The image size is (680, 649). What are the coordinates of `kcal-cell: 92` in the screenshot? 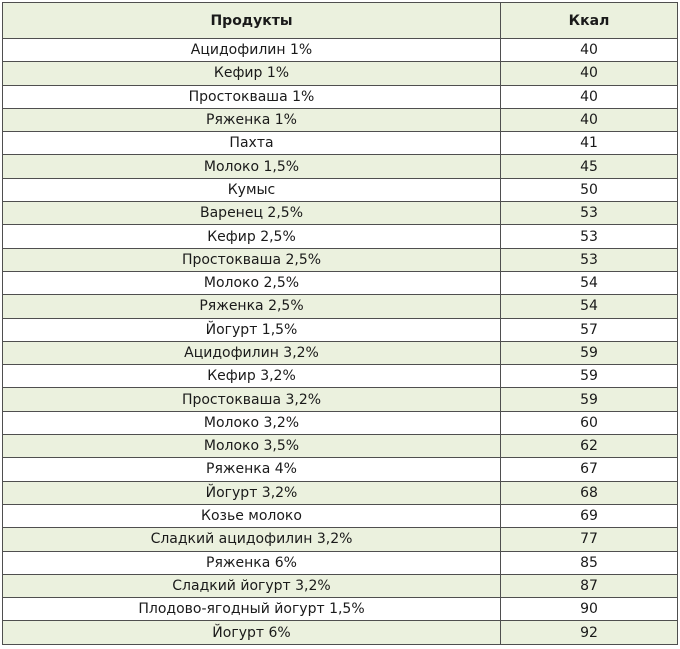 It's located at (589, 632).